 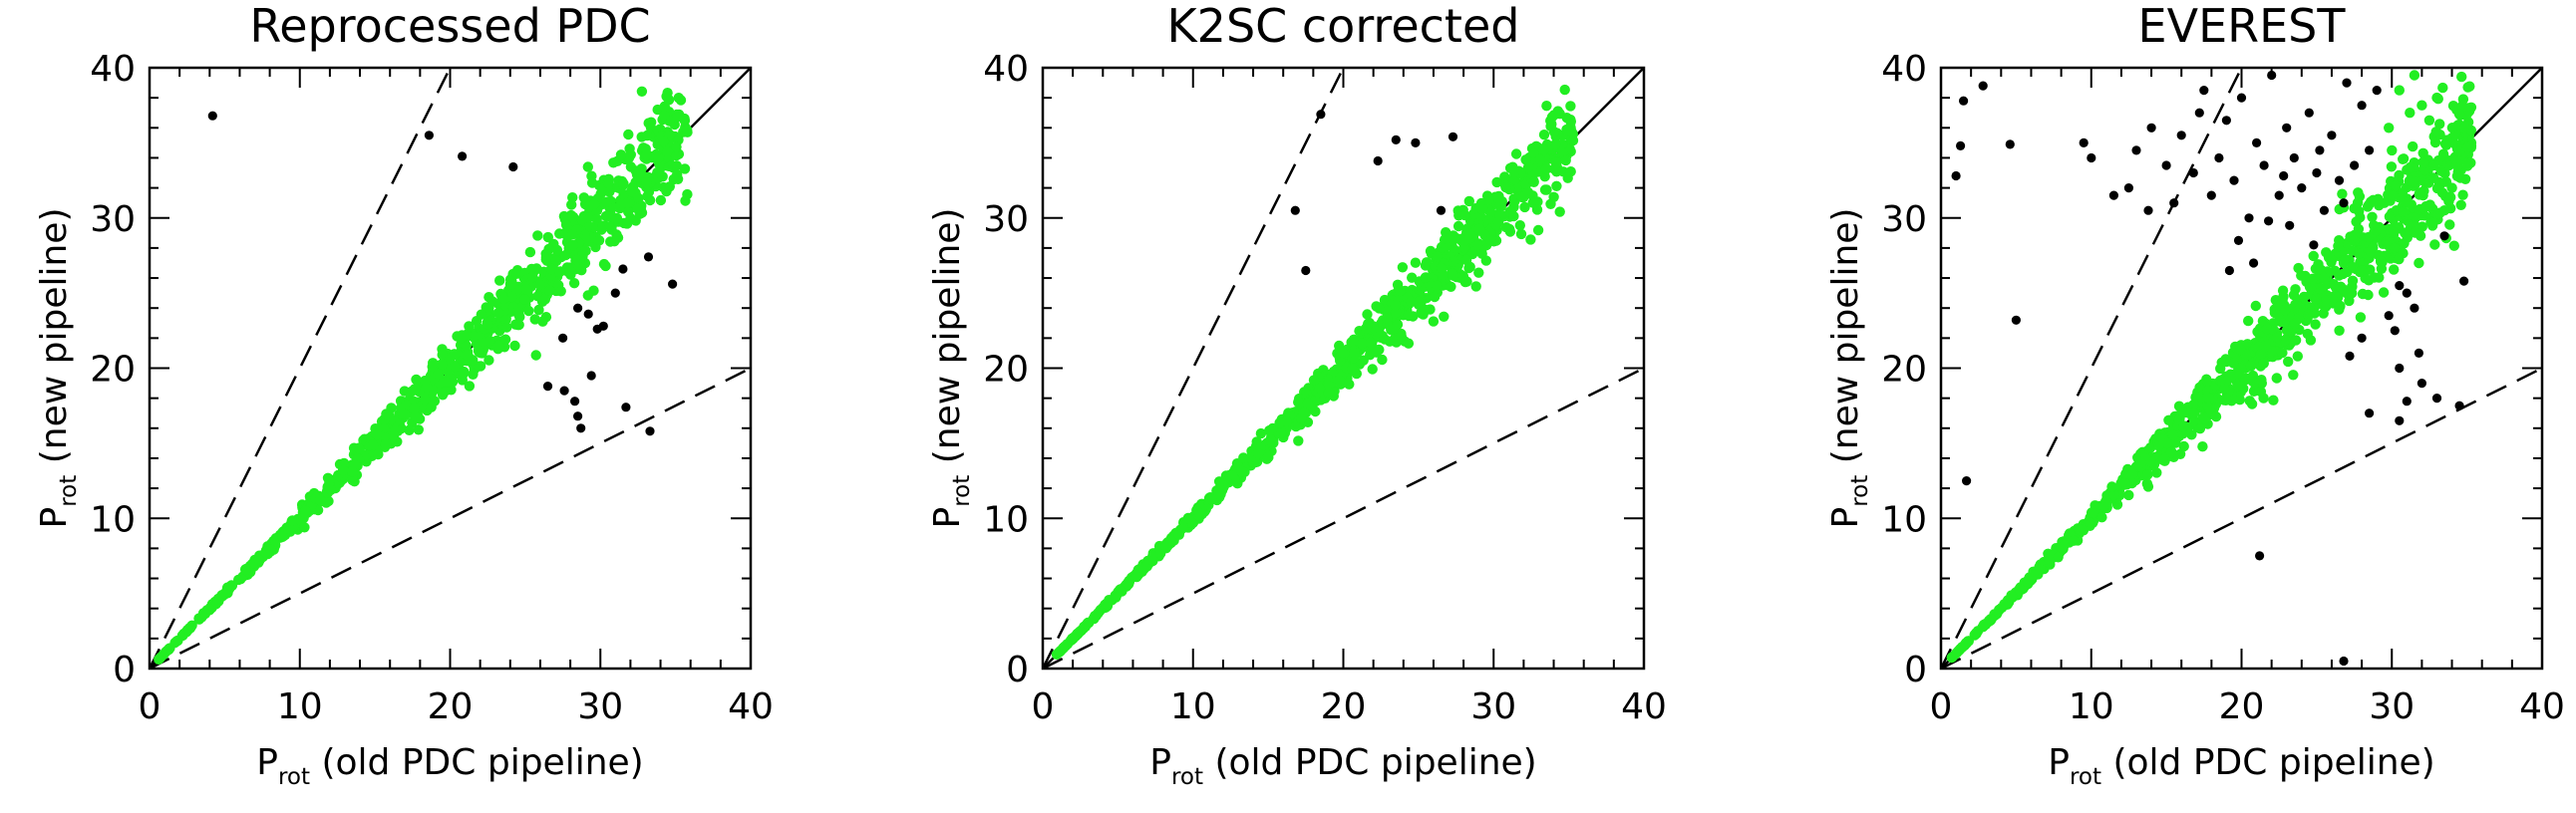 I want to click on x-tick-label: 10, so click(x=1193, y=706).